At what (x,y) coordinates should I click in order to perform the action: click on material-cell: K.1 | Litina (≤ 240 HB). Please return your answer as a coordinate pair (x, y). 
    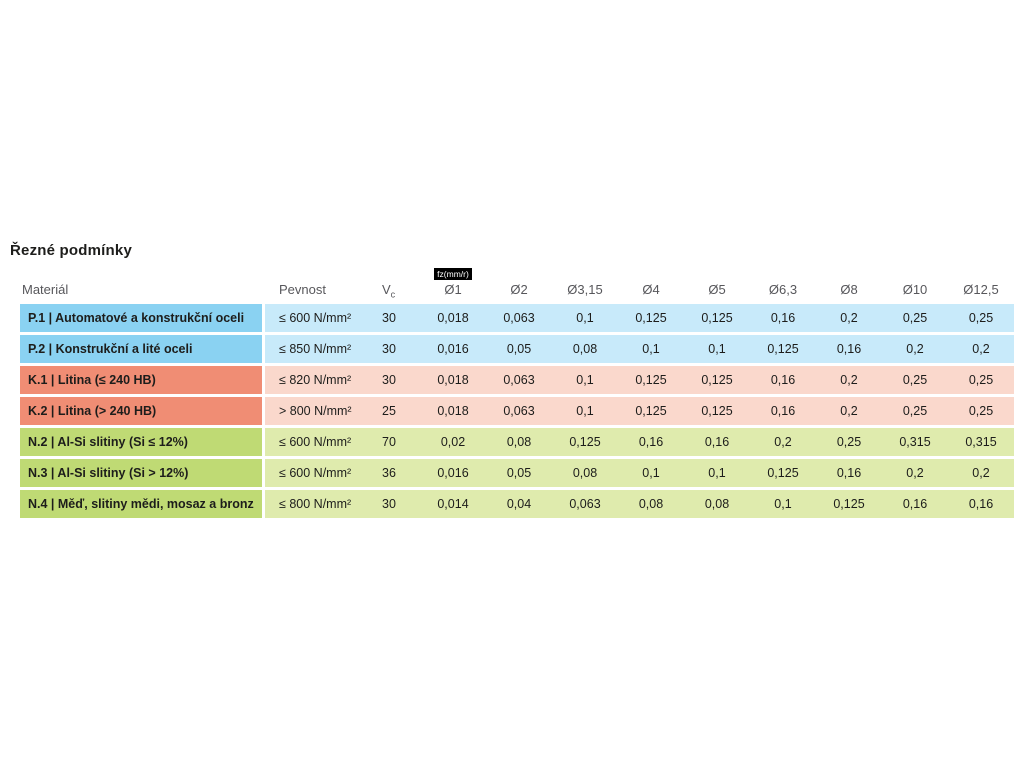
    Looking at the image, I should click on (142, 380).